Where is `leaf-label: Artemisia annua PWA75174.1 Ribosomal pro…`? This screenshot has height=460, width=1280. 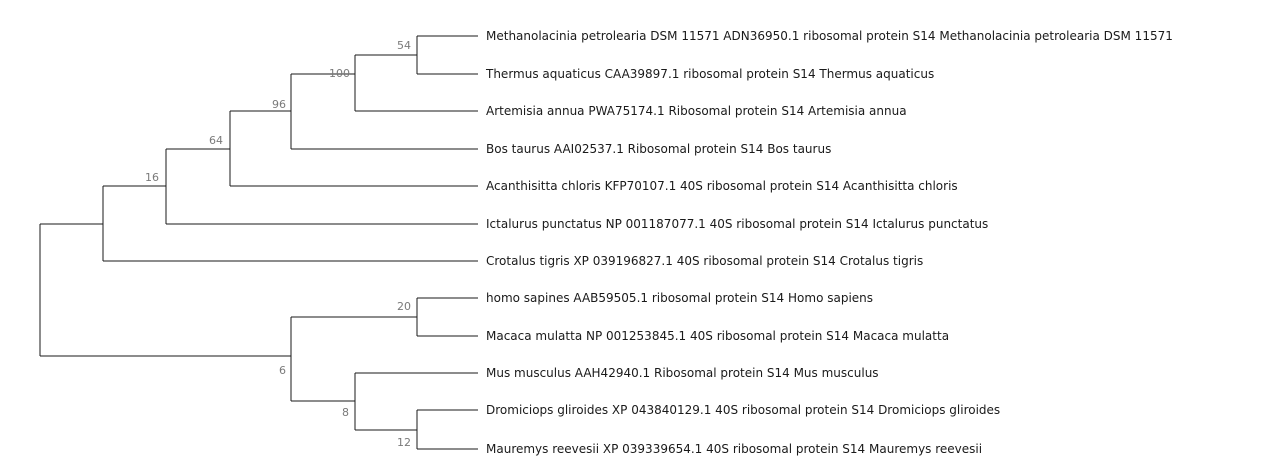
leaf-label: Artemisia annua PWA75174.1 Ribosomal pro… is located at coordinates (696, 111).